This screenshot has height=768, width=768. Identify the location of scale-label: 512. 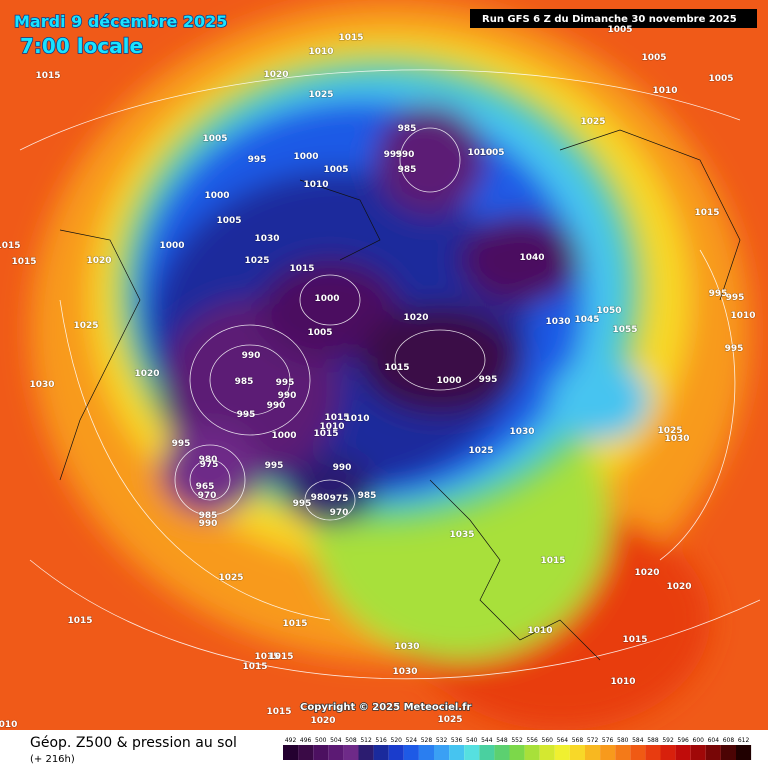
(366, 740).